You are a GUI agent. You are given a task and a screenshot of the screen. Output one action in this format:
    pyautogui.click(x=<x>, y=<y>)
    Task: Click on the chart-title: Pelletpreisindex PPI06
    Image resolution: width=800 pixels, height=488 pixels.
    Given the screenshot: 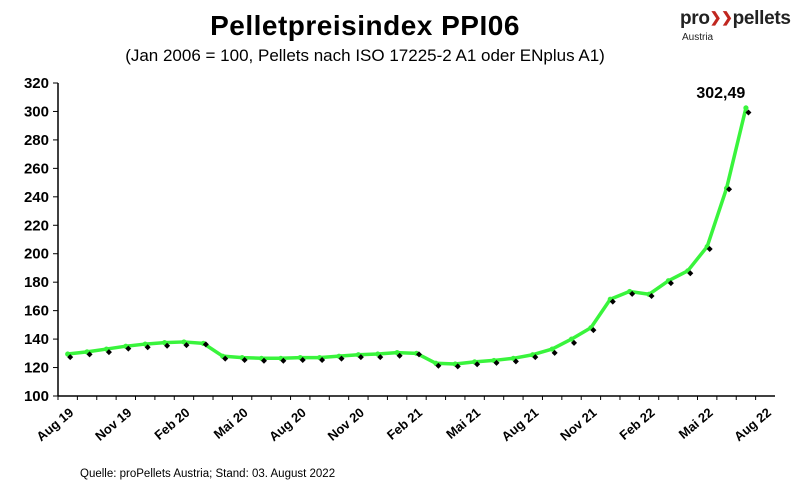 What is the action you would take?
    pyautogui.click(x=365, y=25)
    